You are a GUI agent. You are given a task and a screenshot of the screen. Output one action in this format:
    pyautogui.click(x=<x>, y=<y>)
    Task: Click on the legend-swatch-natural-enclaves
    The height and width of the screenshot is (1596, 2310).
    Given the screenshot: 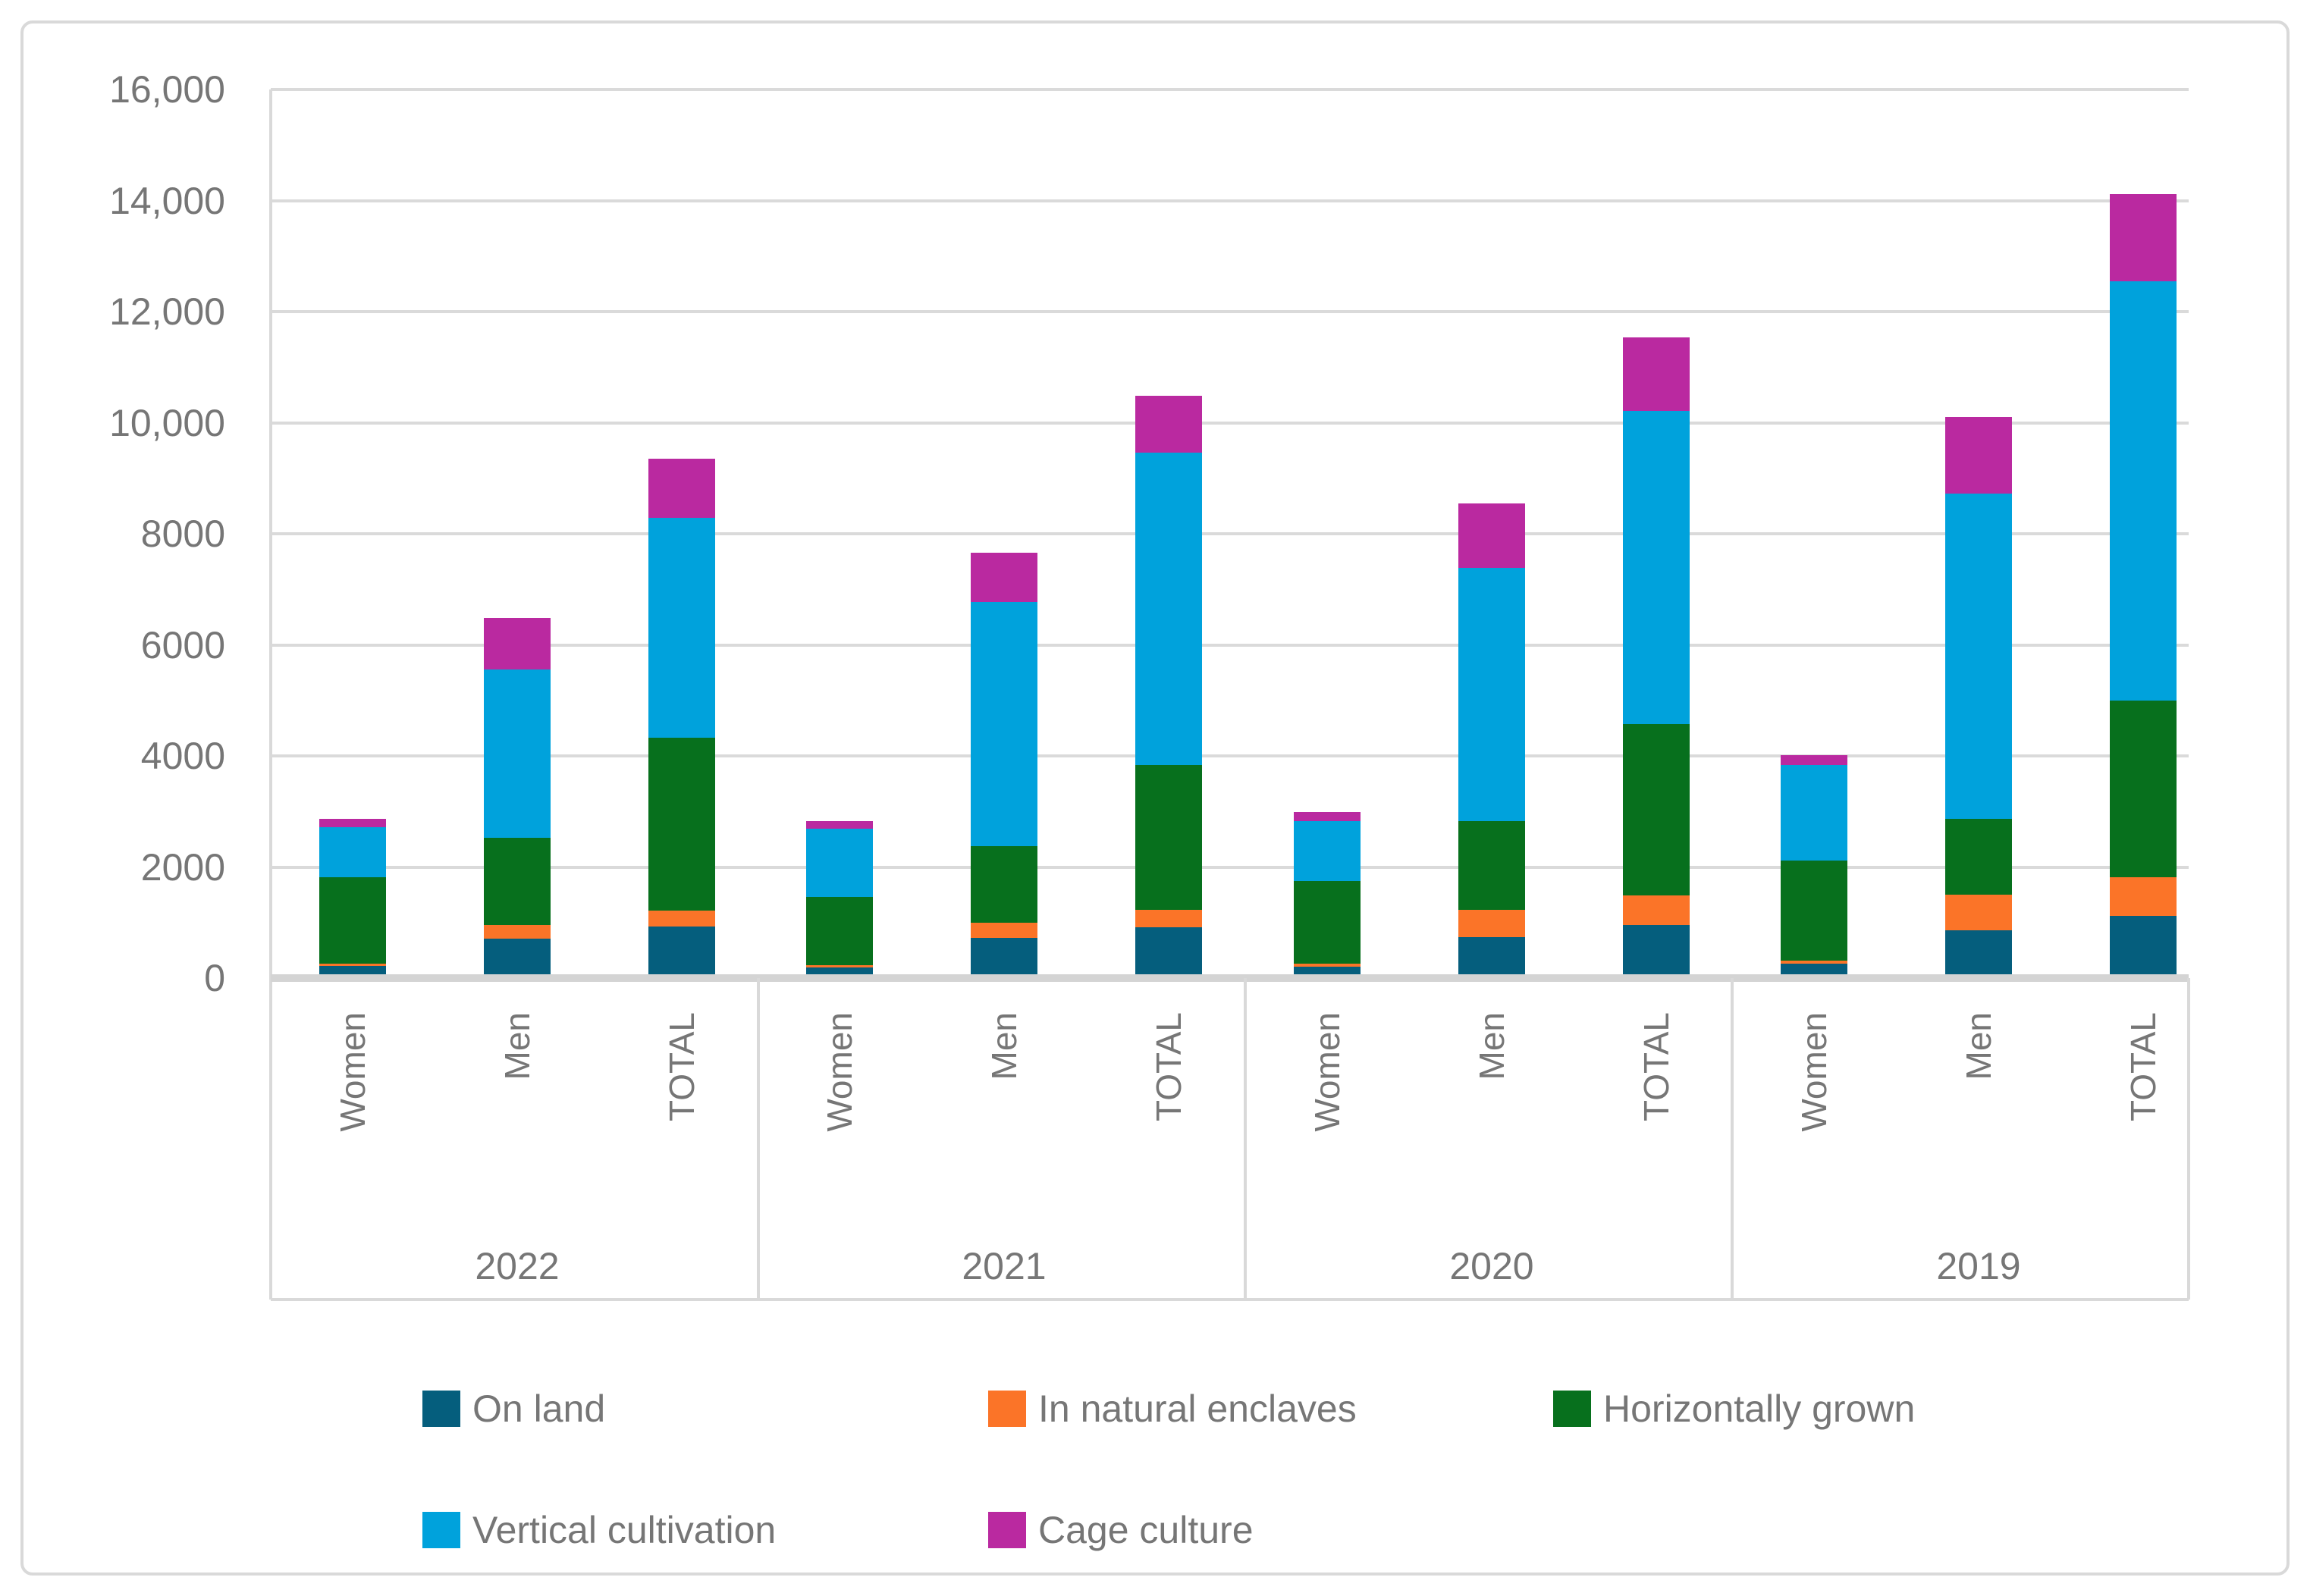 What is the action you would take?
    pyautogui.click(x=1007, y=1409)
    